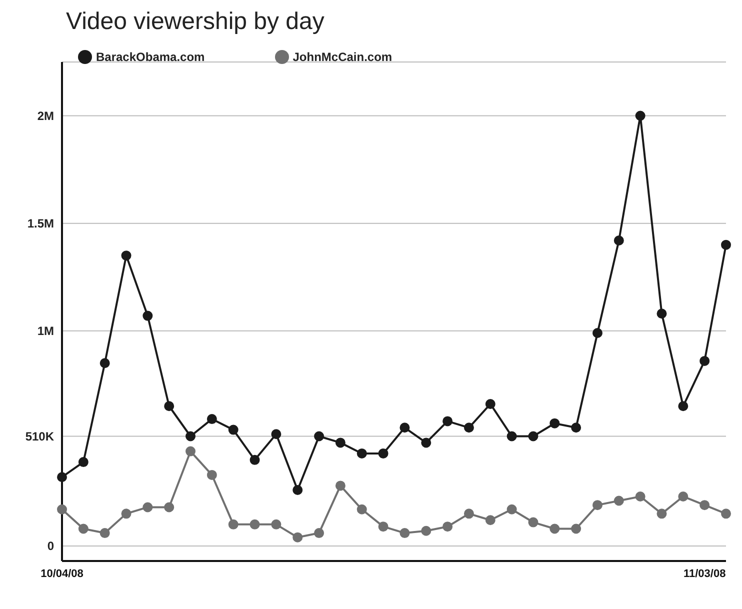  I want to click on y-tick-label: 1.5M, so click(40, 223).